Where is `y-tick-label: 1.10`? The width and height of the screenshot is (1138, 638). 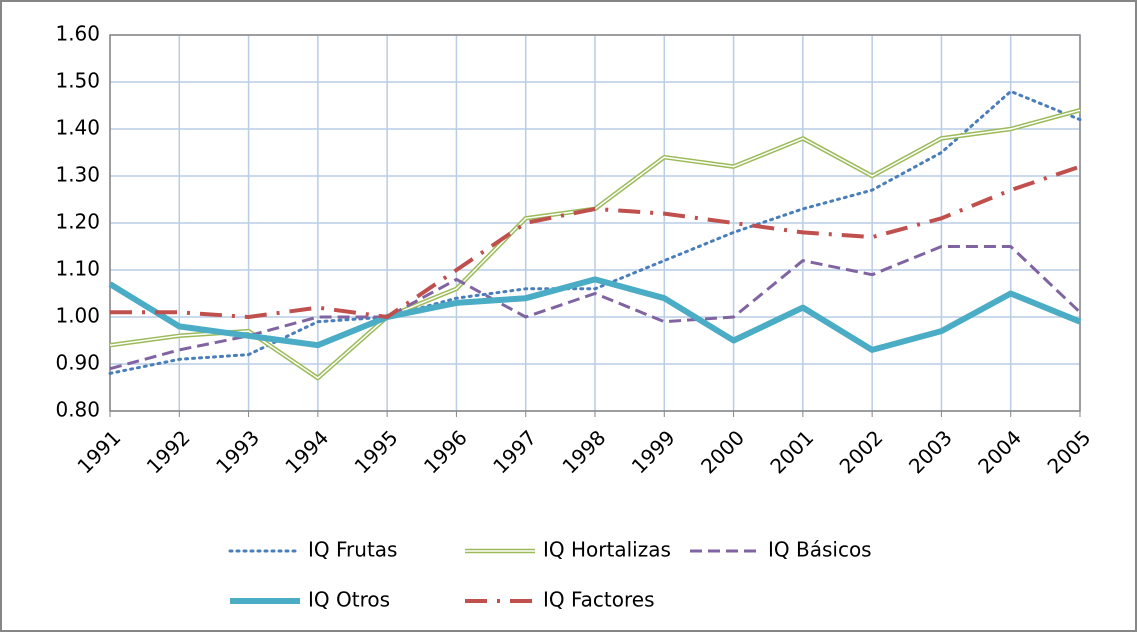 y-tick-label: 1.10 is located at coordinates (77, 269).